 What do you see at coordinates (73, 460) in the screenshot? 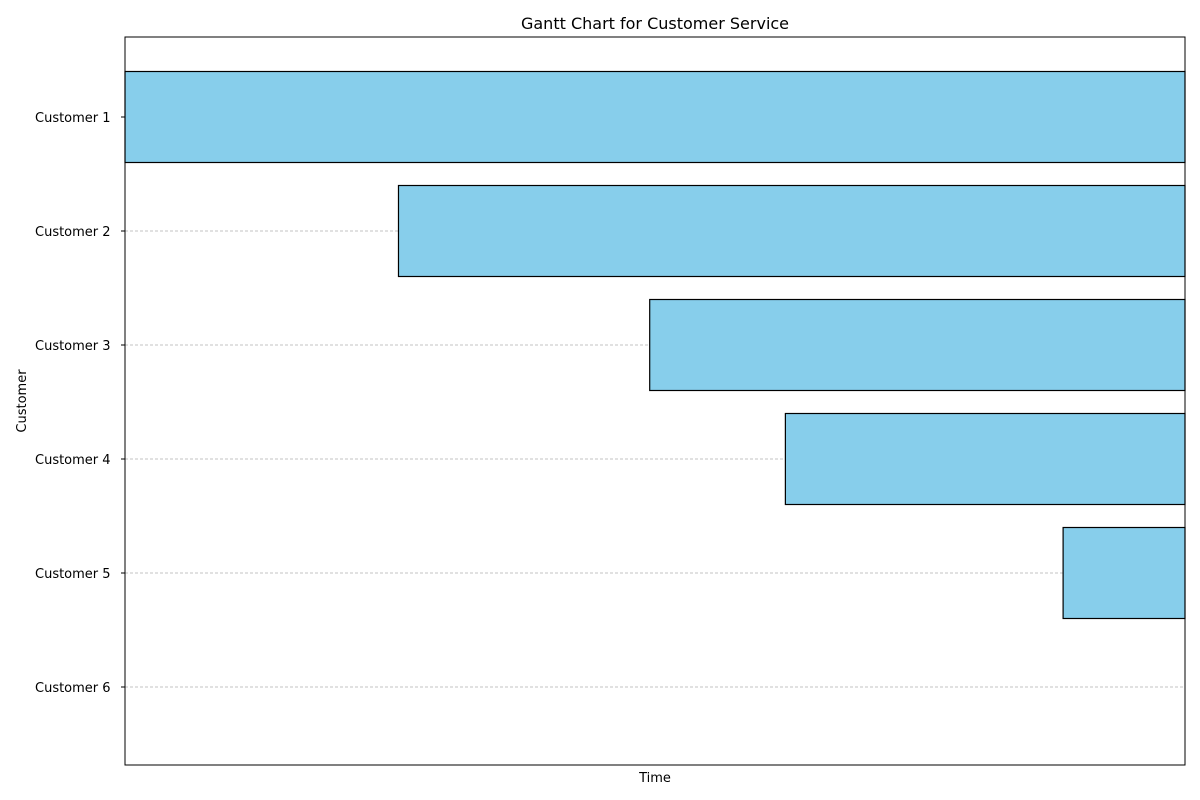
I see `y-tick-label: Customer 4` at bounding box center [73, 460].